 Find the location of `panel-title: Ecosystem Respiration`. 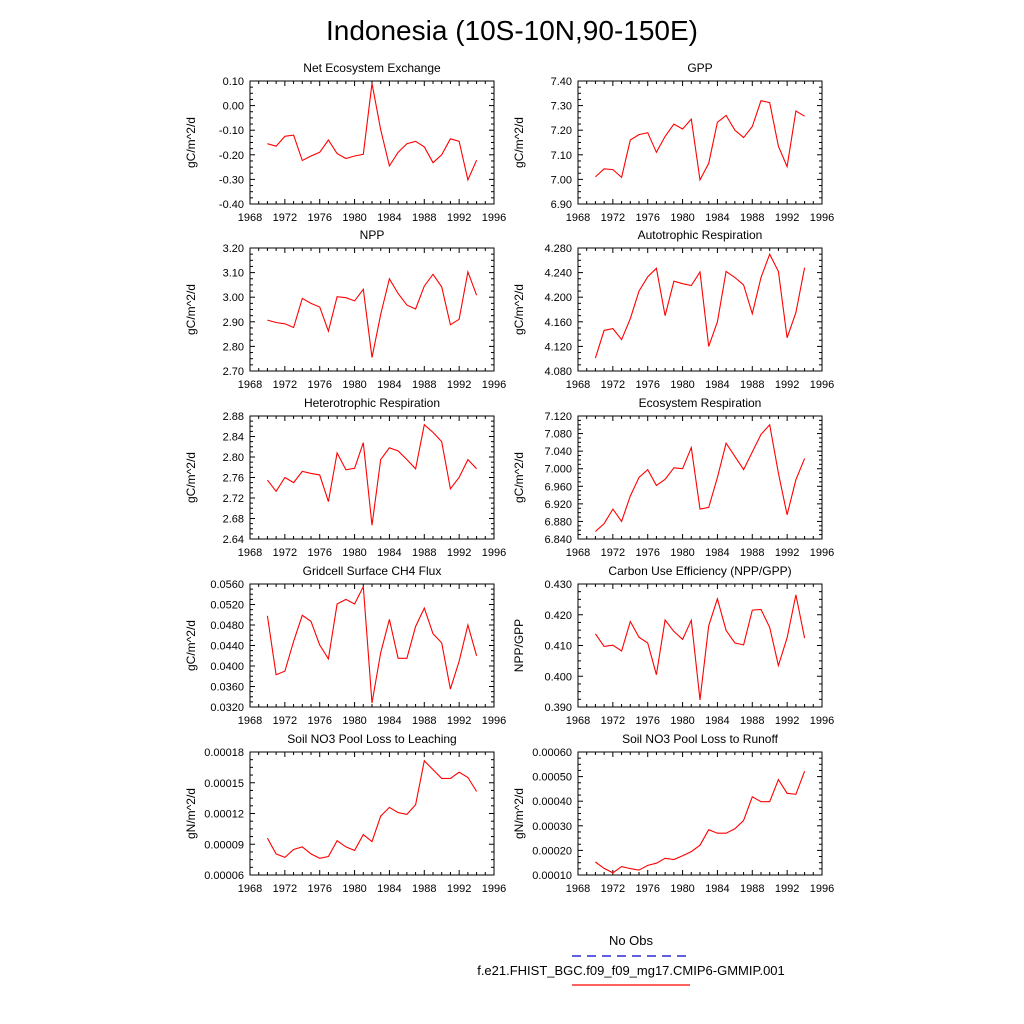

panel-title: Ecosystem Respiration is located at coordinates (700, 403).